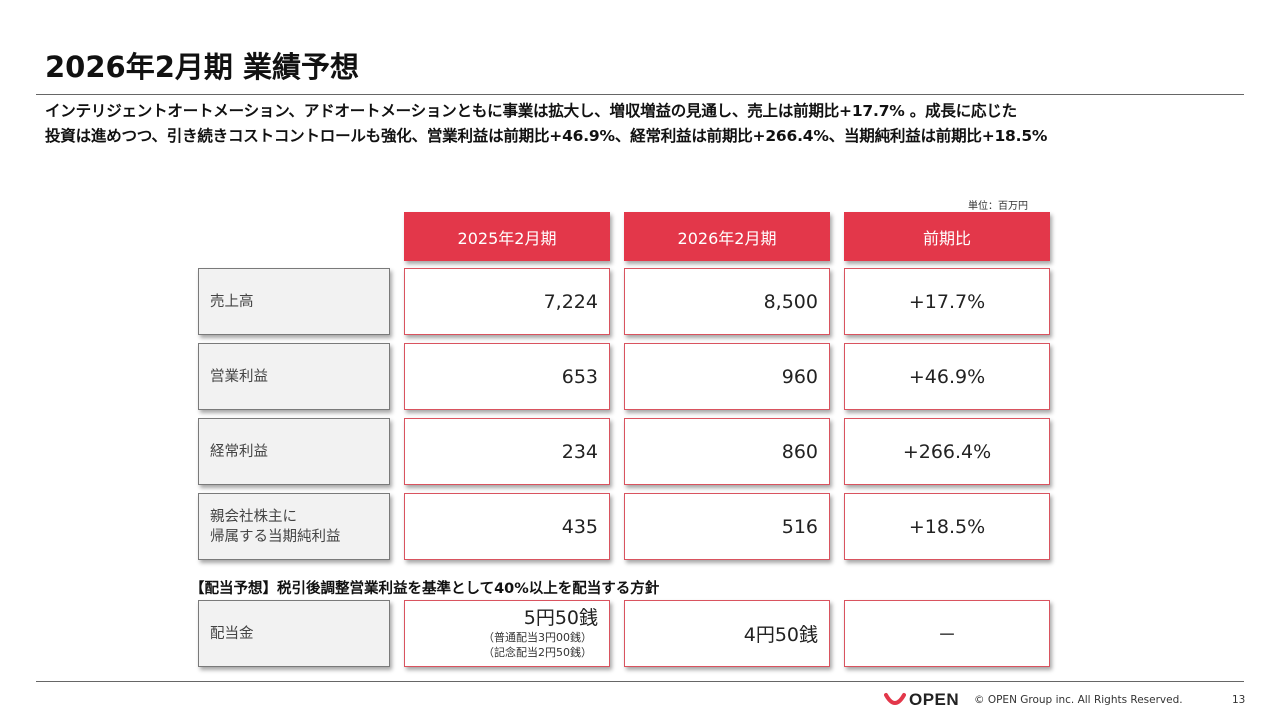  I want to click on dividend-fy2025-total: 5円50銭, so click(560, 618).